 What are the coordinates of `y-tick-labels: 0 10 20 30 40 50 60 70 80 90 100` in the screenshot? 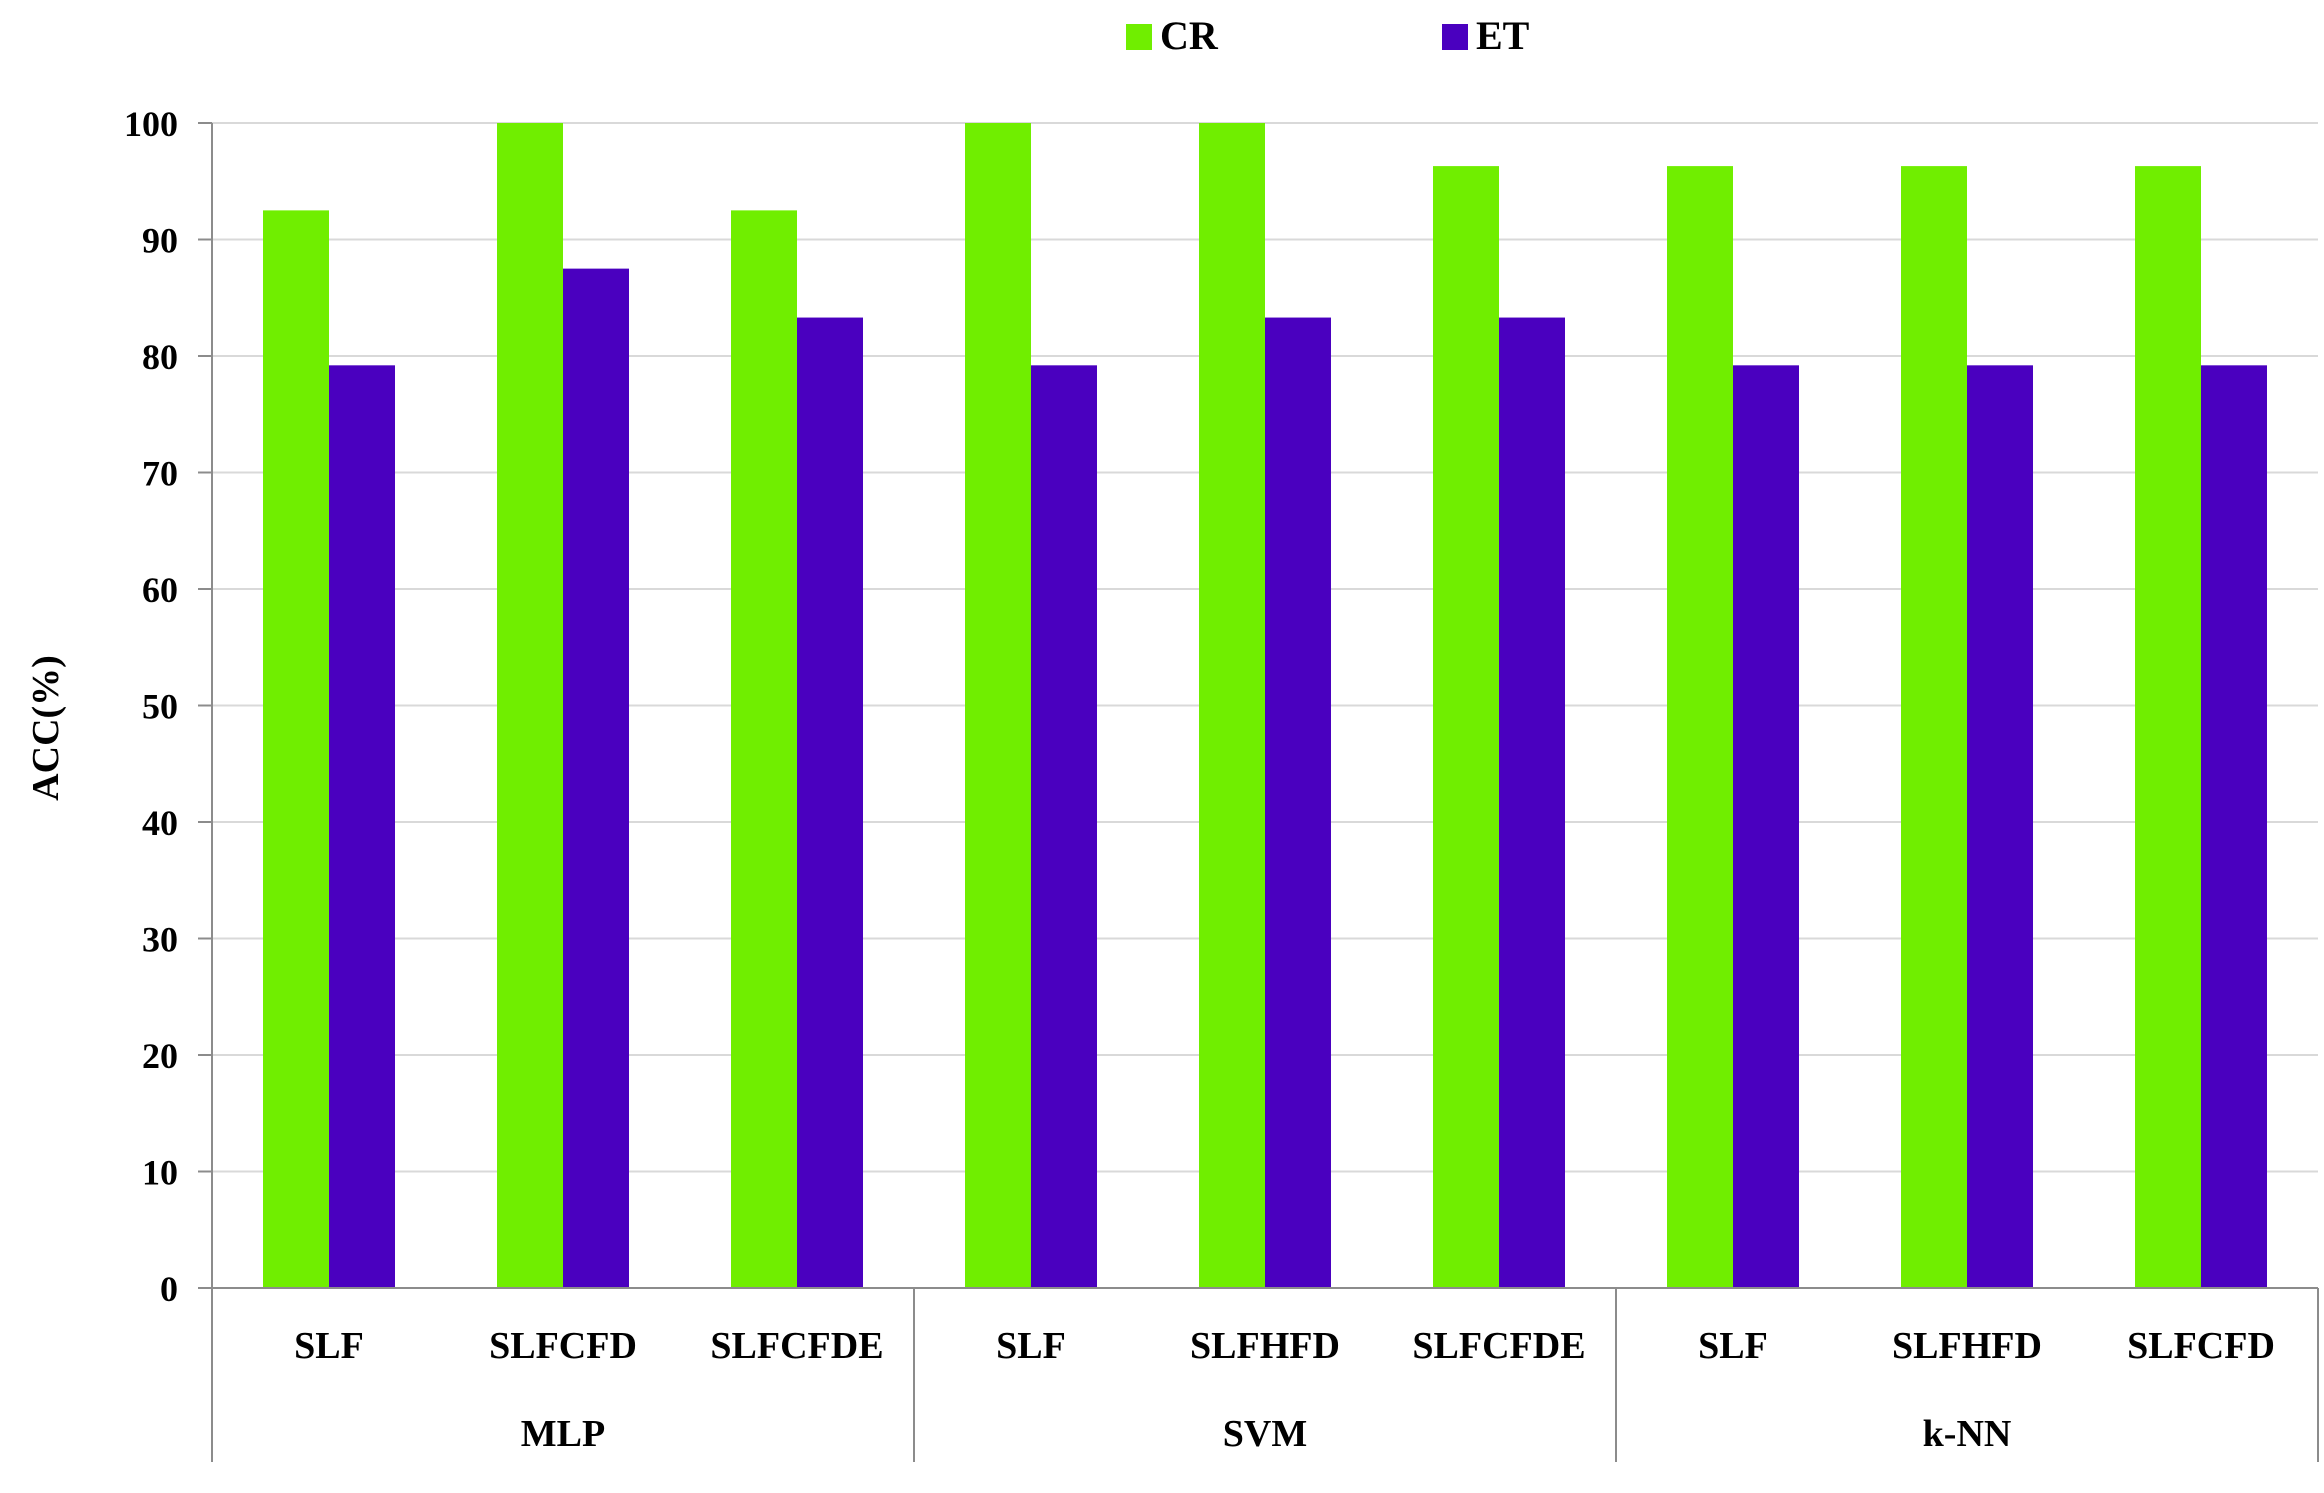 It's located at (151, 706).